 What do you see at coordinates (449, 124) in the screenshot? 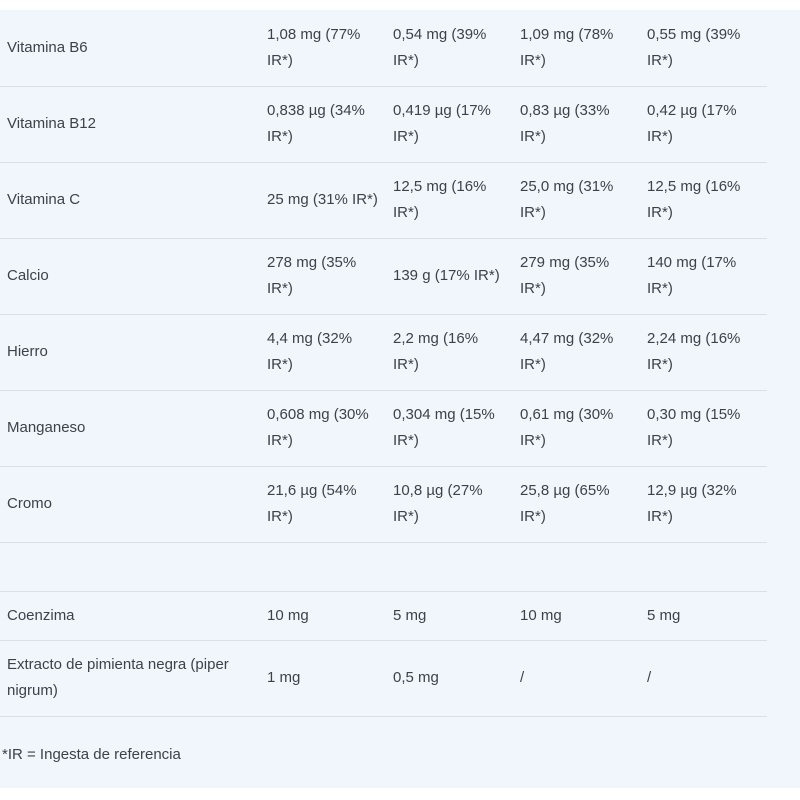
I see `nutrient-value: 0,419 µg (17% IR*)` at bounding box center [449, 124].